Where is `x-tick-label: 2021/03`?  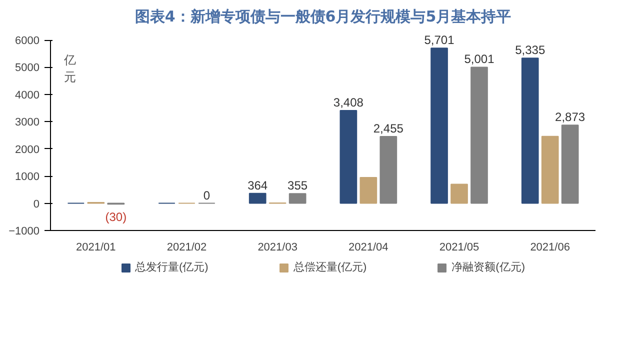 x-tick-label: 2021/03 is located at coordinates (278, 248).